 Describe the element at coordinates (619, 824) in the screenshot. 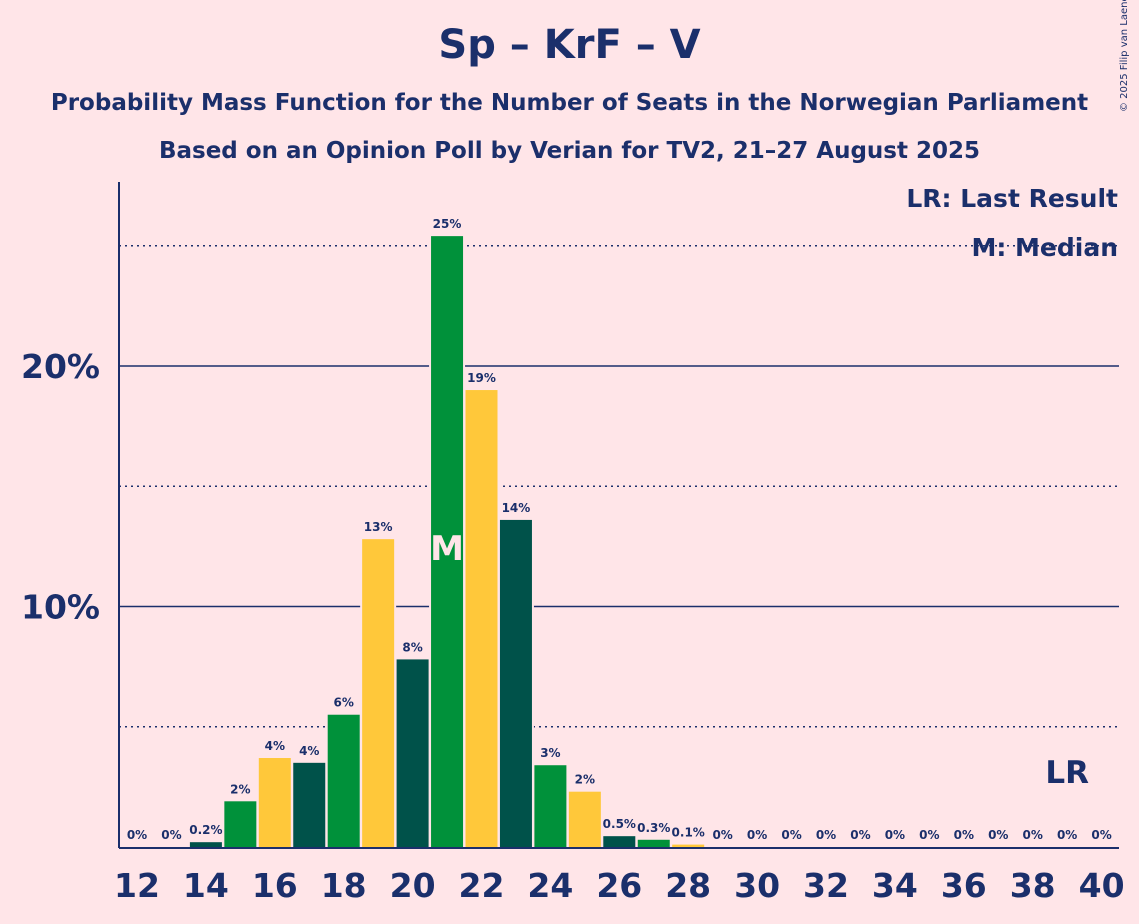

I see `bar-value-label: 0.5%` at that location.